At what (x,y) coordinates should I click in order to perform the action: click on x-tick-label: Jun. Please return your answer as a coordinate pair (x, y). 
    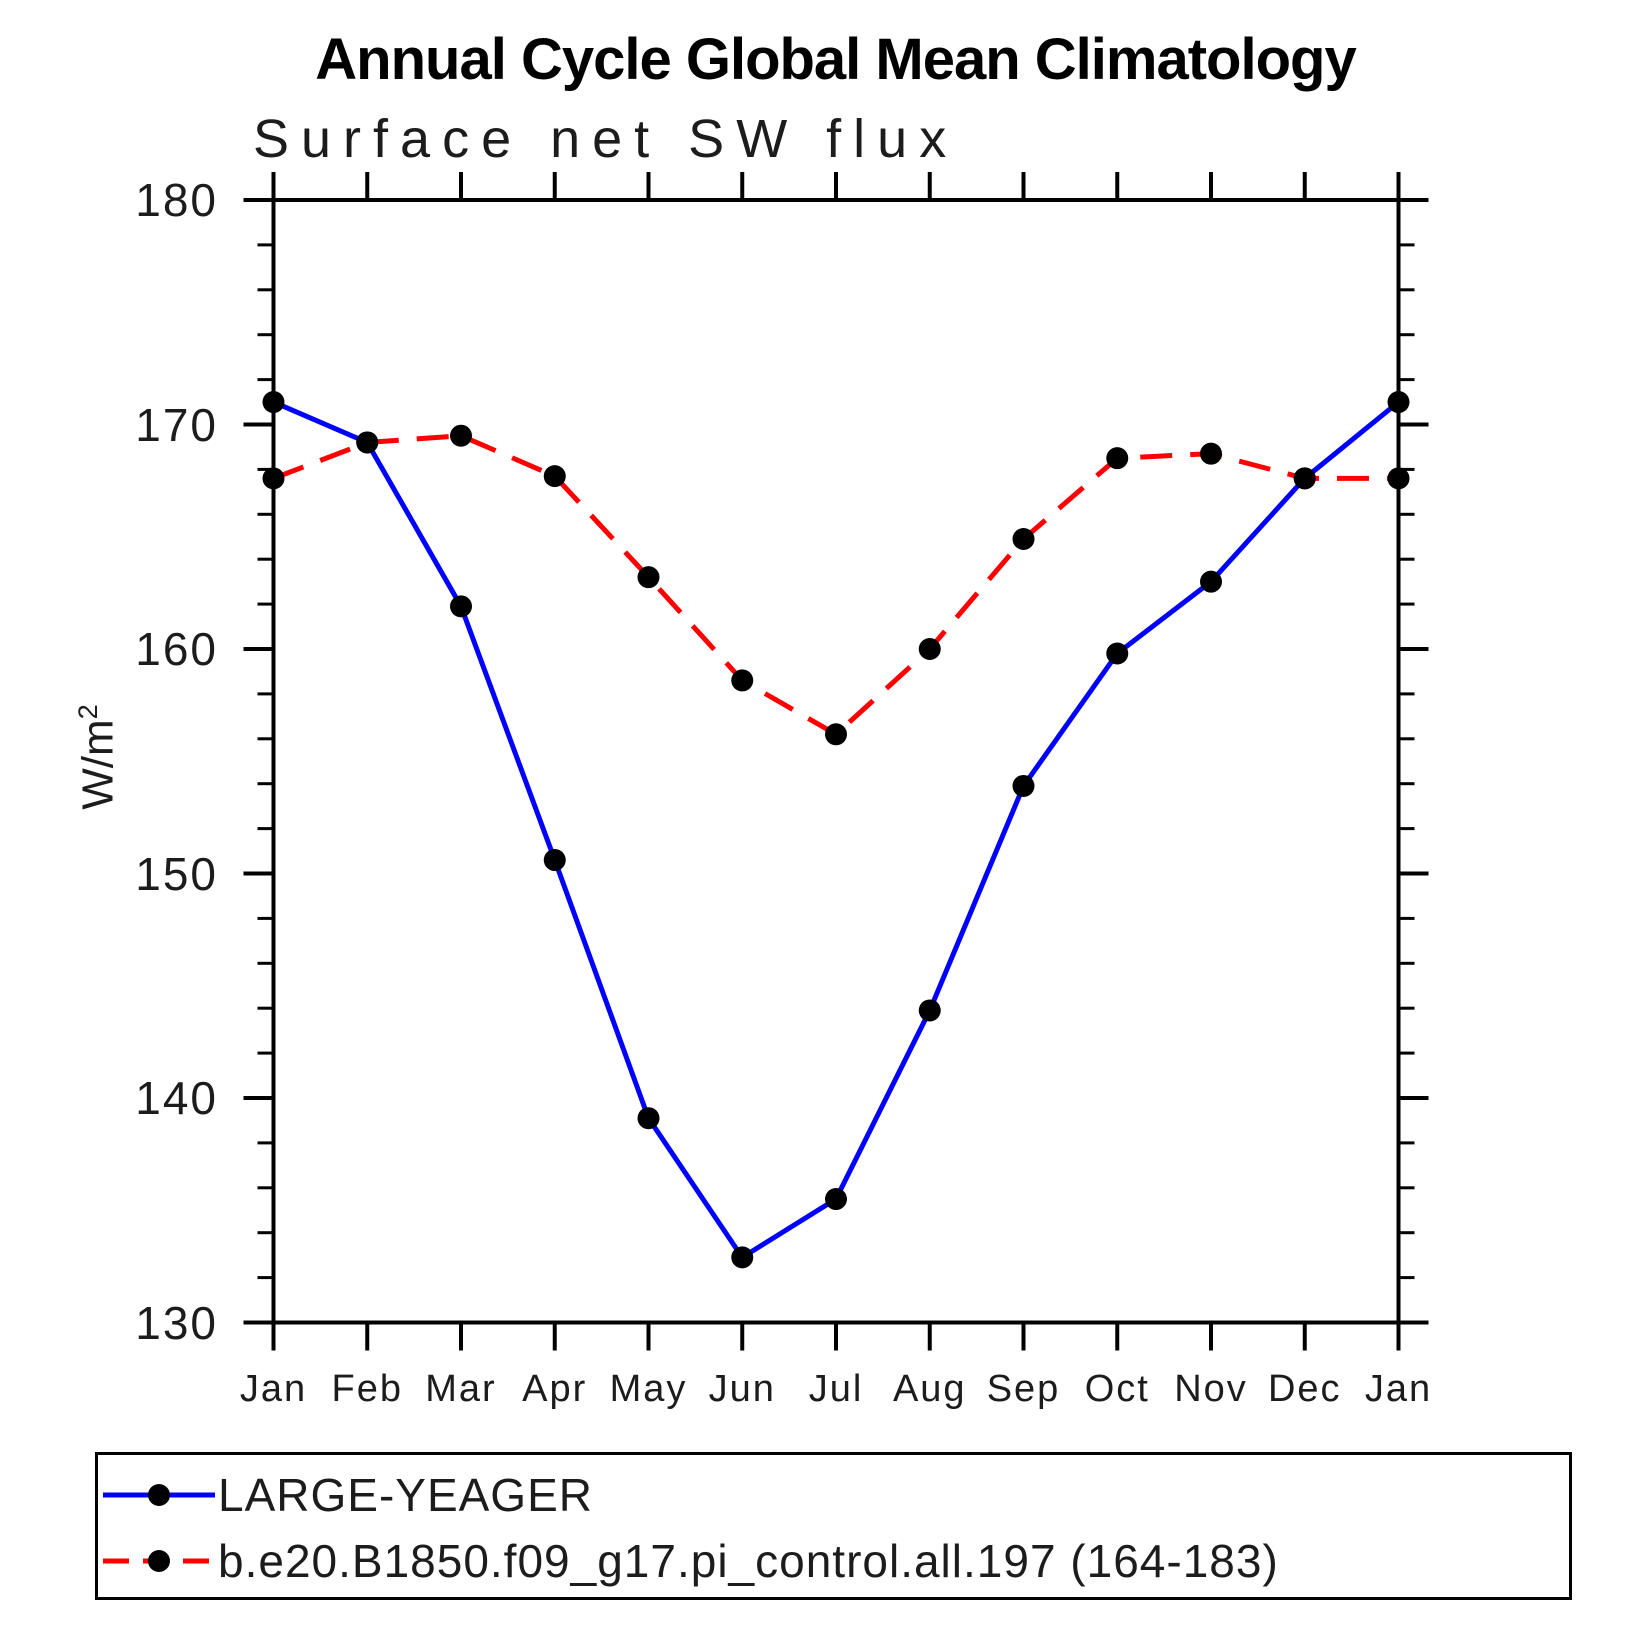
    Looking at the image, I should click on (742, 1389).